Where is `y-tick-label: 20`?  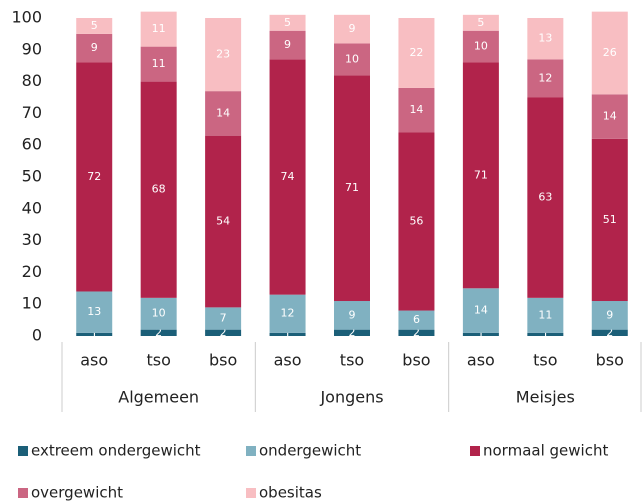 y-tick-label: 20 is located at coordinates (32, 271).